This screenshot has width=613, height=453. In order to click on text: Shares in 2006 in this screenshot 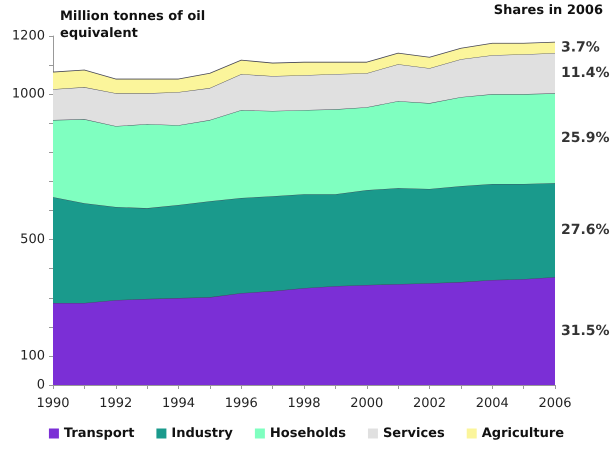, I will do `click(549, 10)`.